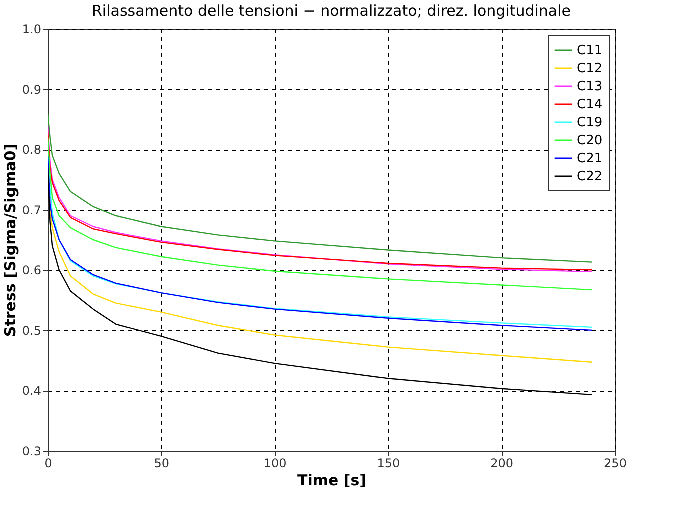 The height and width of the screenshot is (525, 683). Describe the element at coordinates (162, 463) in the screenshot. I see `x-tick-label: 50` at that location.